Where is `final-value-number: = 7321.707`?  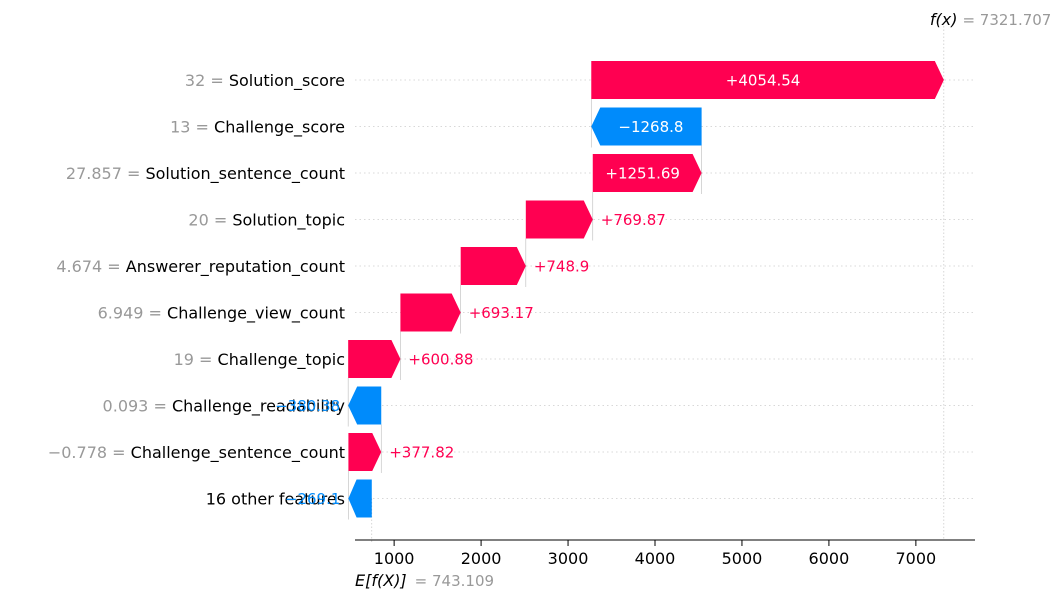
final-value-number: = 7321.707 is located at coordinates (1006, 20).